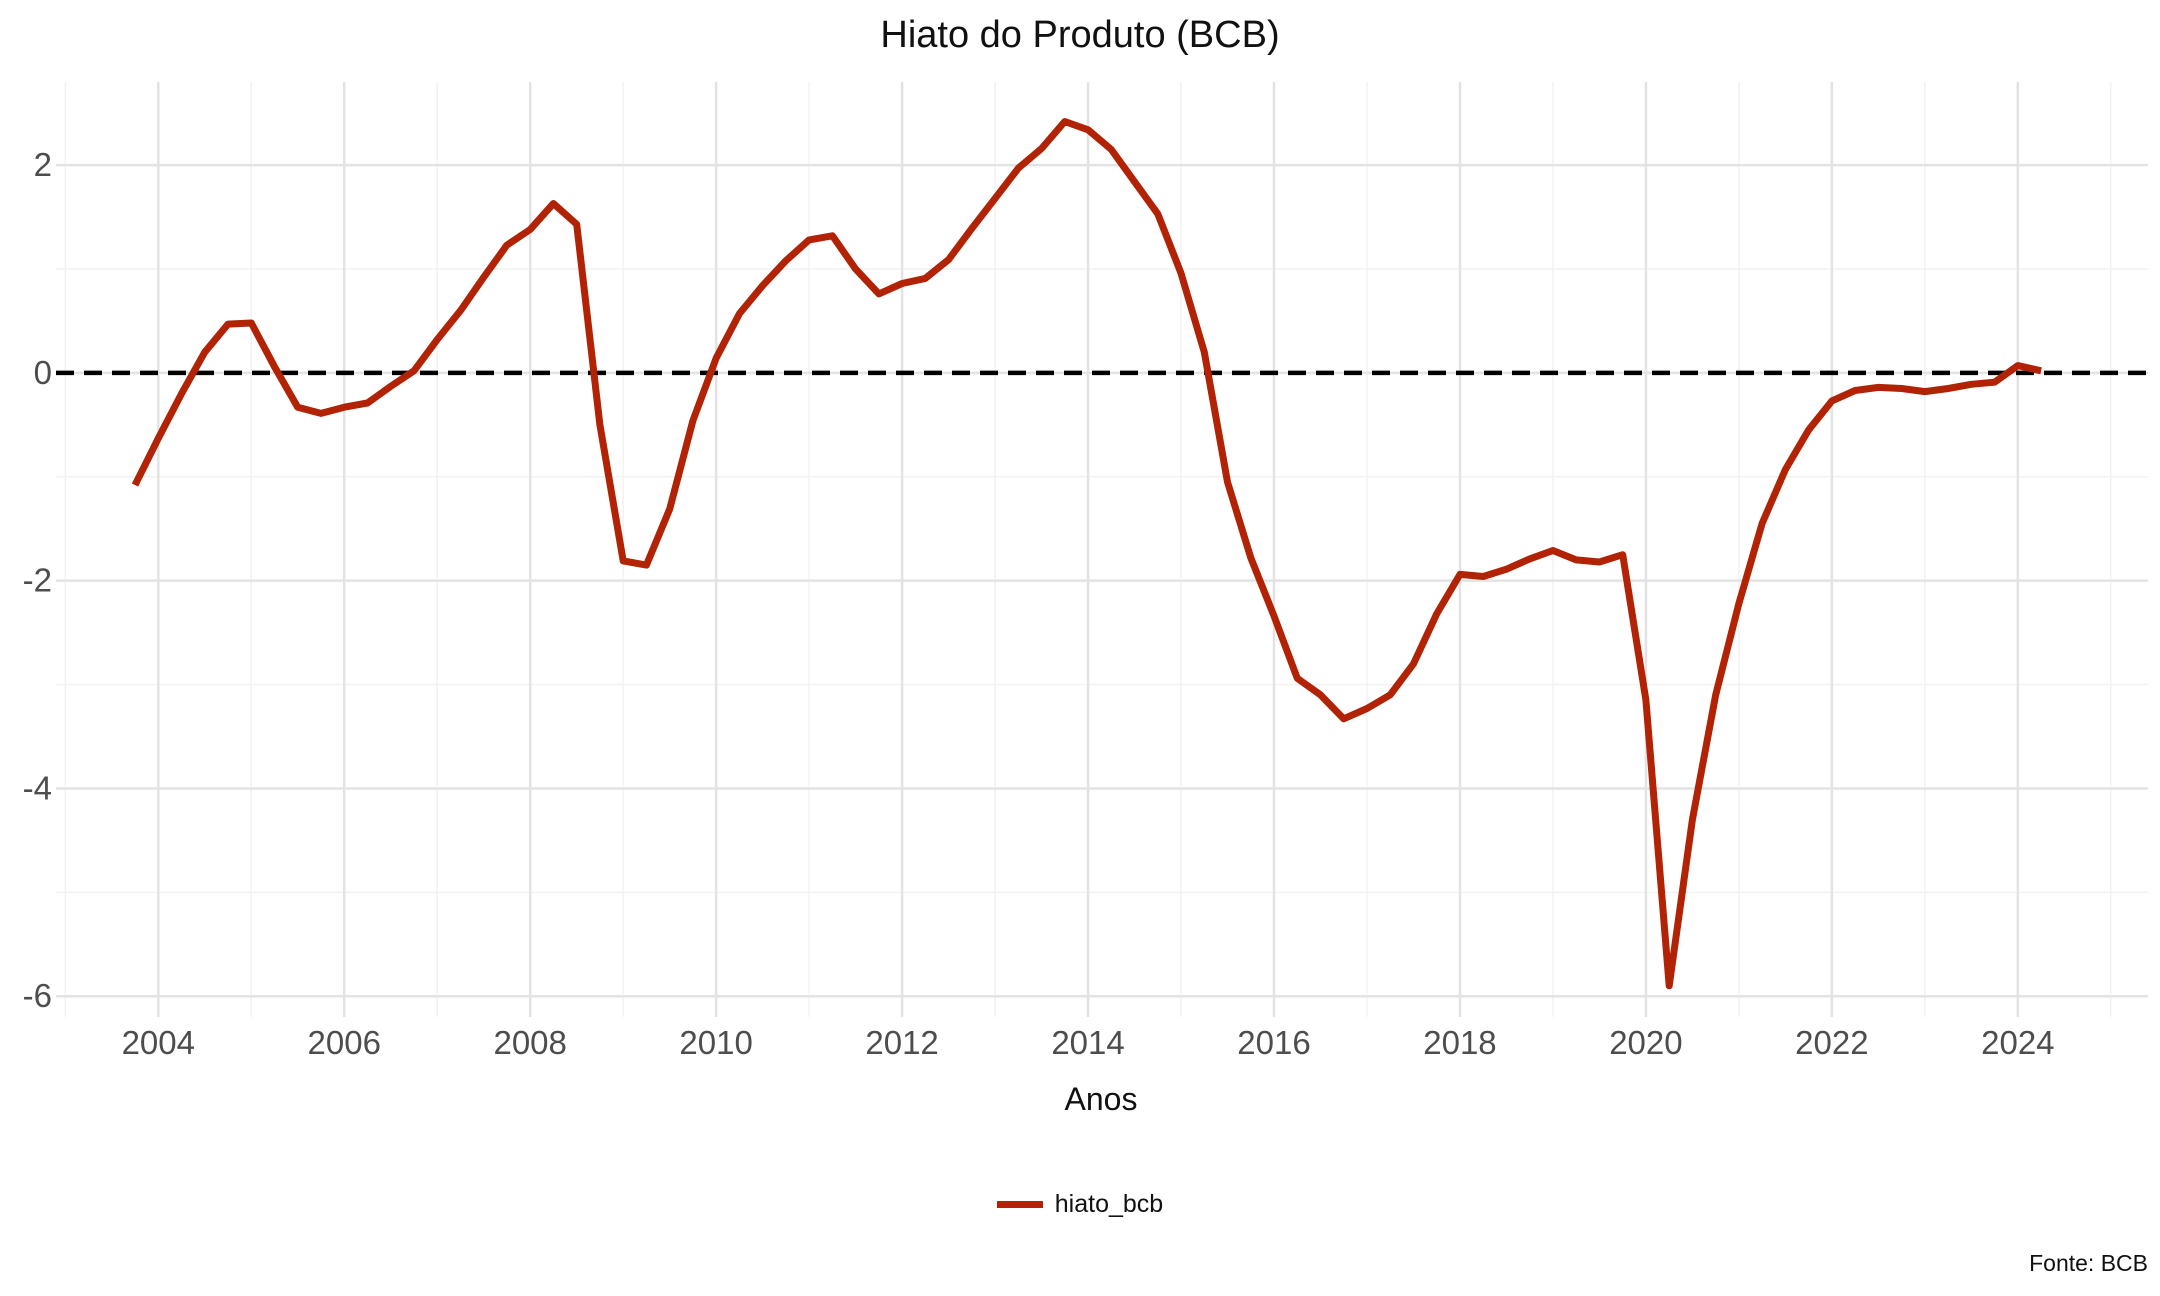  I want to click on y-tick-label: -2, so click(37, 580).